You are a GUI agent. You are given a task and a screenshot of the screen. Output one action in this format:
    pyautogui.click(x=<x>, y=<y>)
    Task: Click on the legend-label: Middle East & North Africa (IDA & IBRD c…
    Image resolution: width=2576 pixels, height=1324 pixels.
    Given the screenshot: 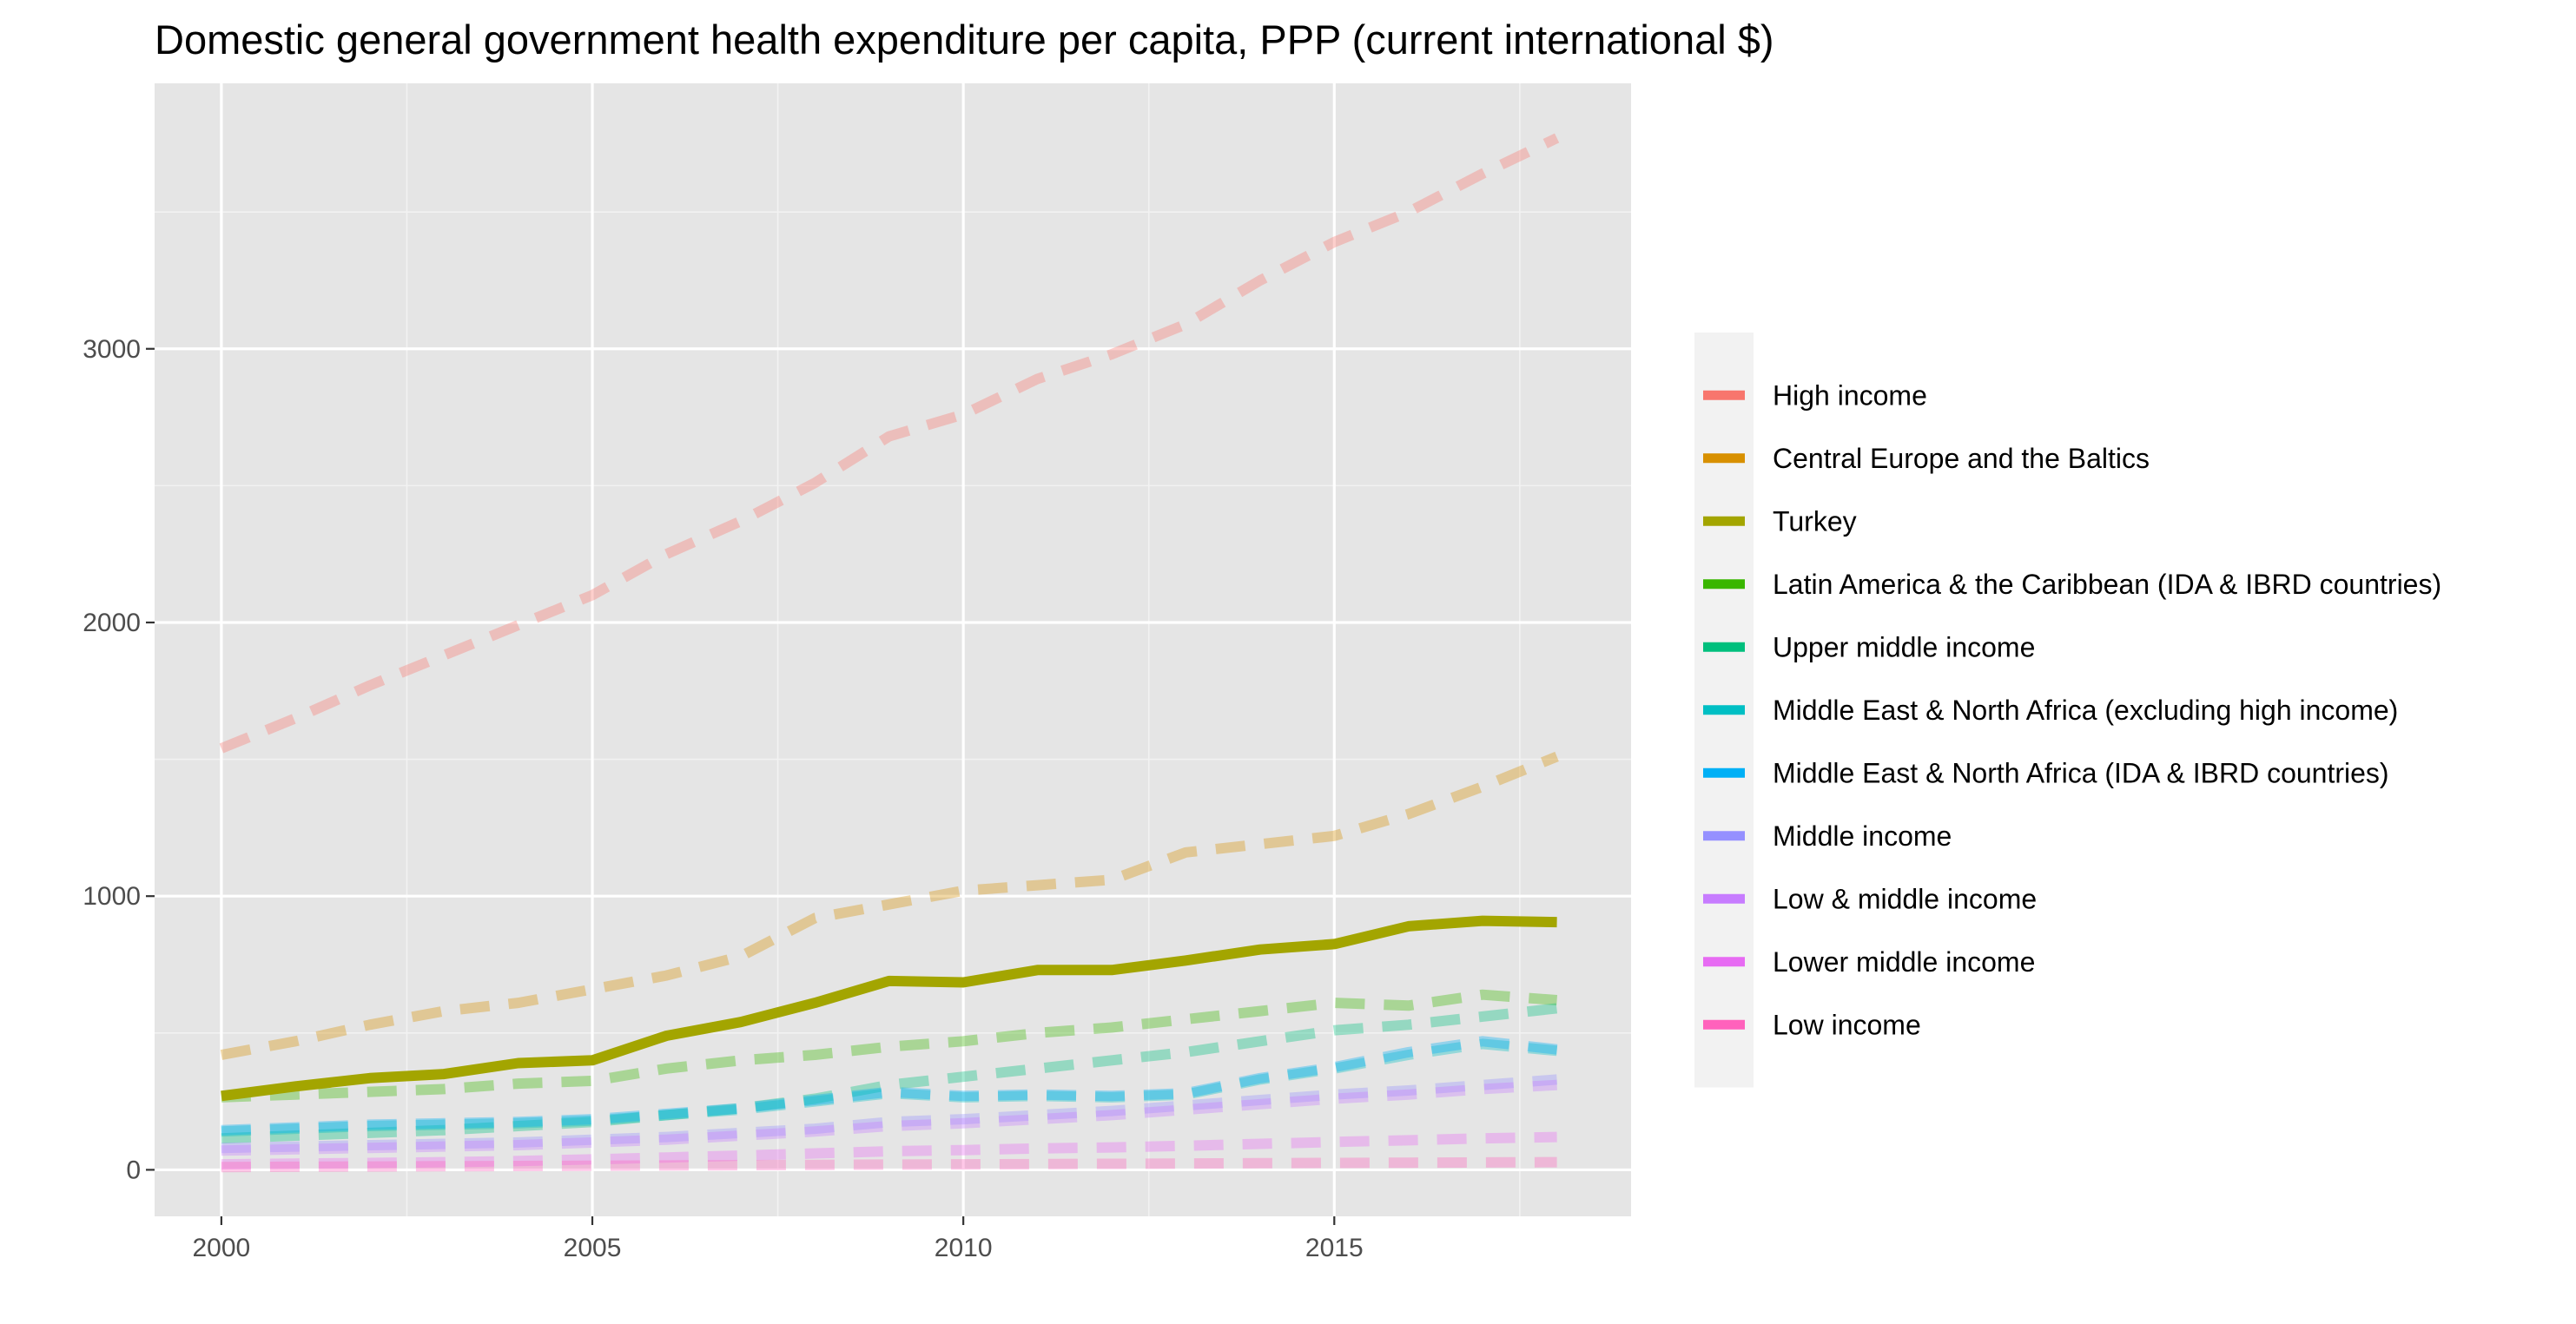 What is the action you would take?
    pyautogui.click(x=2081, y=773)
    